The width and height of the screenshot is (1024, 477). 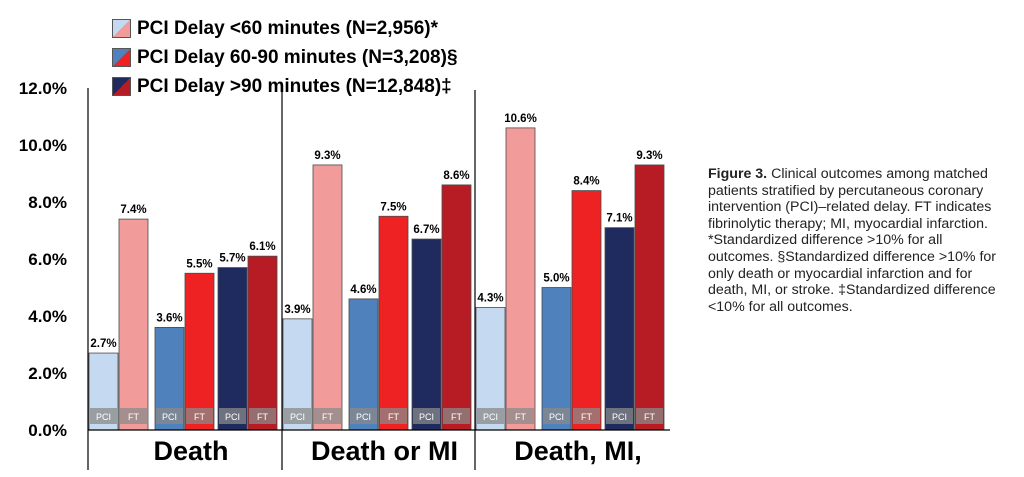 What do you see at coordinates (47, 373) in the screenshot?
I see `y-tick-label: 2.0%` at bounding box center [47, 373].